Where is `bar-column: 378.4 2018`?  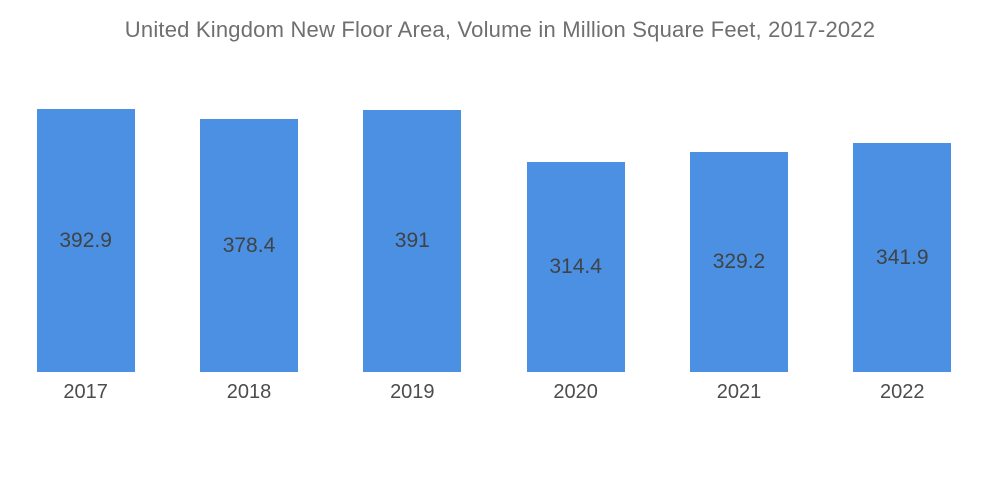 bar-column: 378.4 2018 is located at coordinates (248, 247).